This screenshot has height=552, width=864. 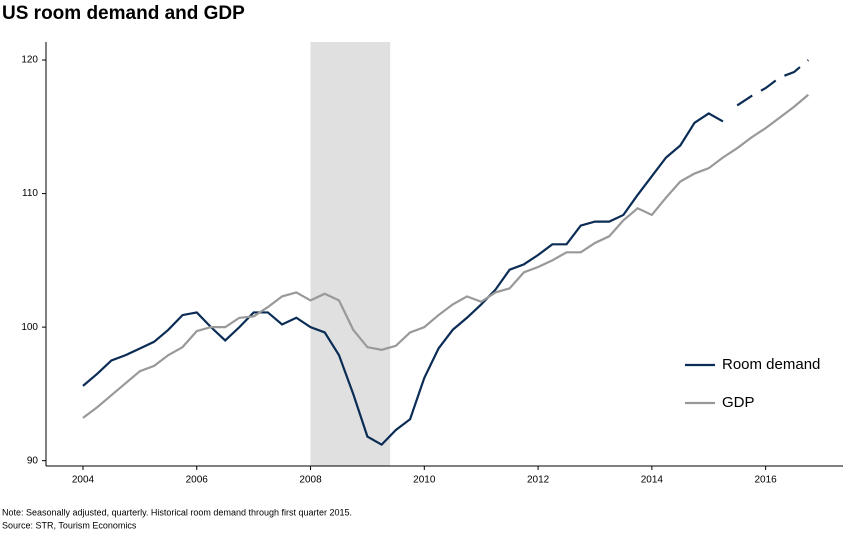 What do you see at coordinates (29, 60) in the screenshot?
I see `y-tick-label: 120` at bounding box center [29, 60].